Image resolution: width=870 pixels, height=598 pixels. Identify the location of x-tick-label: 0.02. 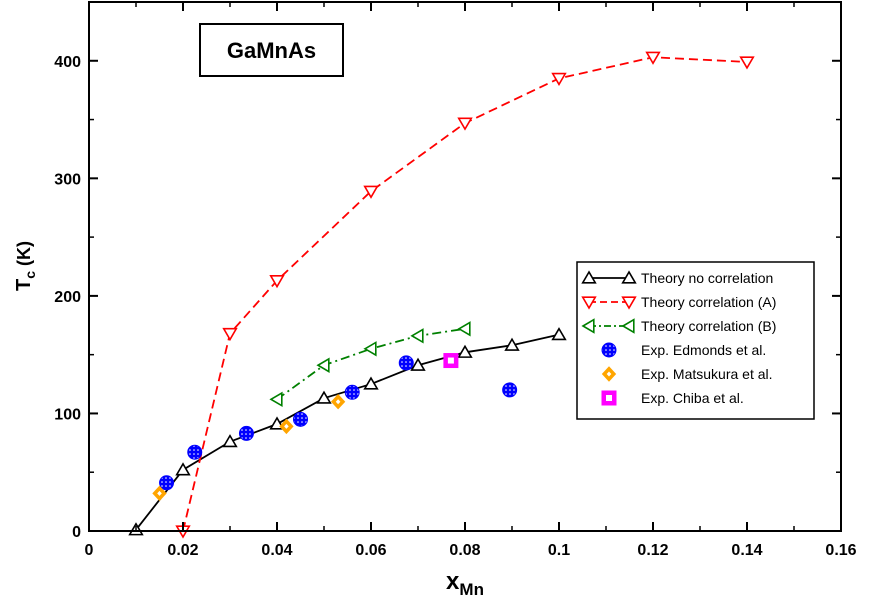
(182, 550).